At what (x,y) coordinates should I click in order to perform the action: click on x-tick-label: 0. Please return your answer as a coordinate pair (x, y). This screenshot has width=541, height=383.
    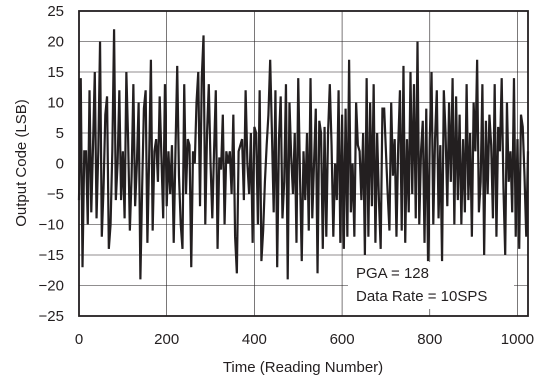
    Looking at the image, I should click on (79, 339).